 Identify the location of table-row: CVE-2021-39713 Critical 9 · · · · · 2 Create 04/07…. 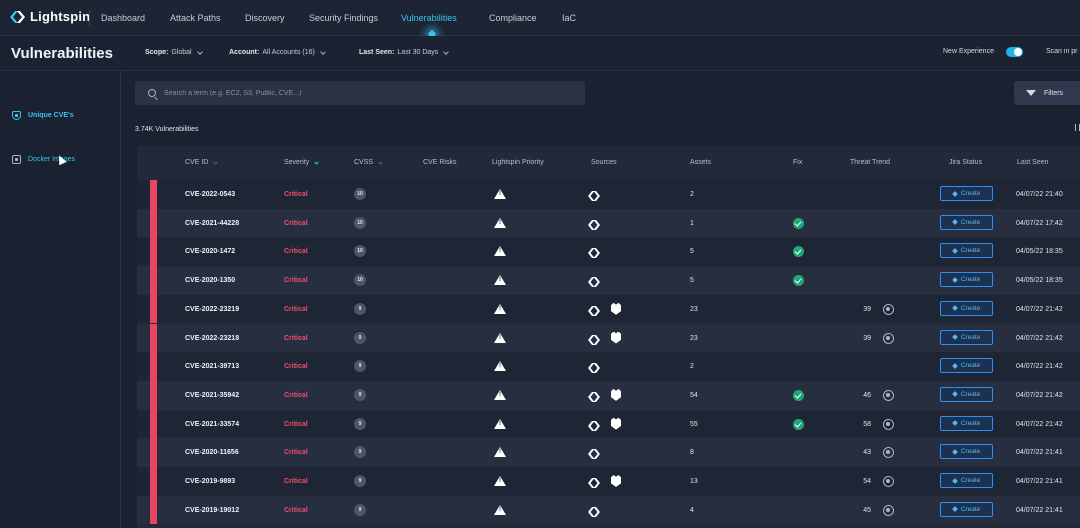
(608, 366).